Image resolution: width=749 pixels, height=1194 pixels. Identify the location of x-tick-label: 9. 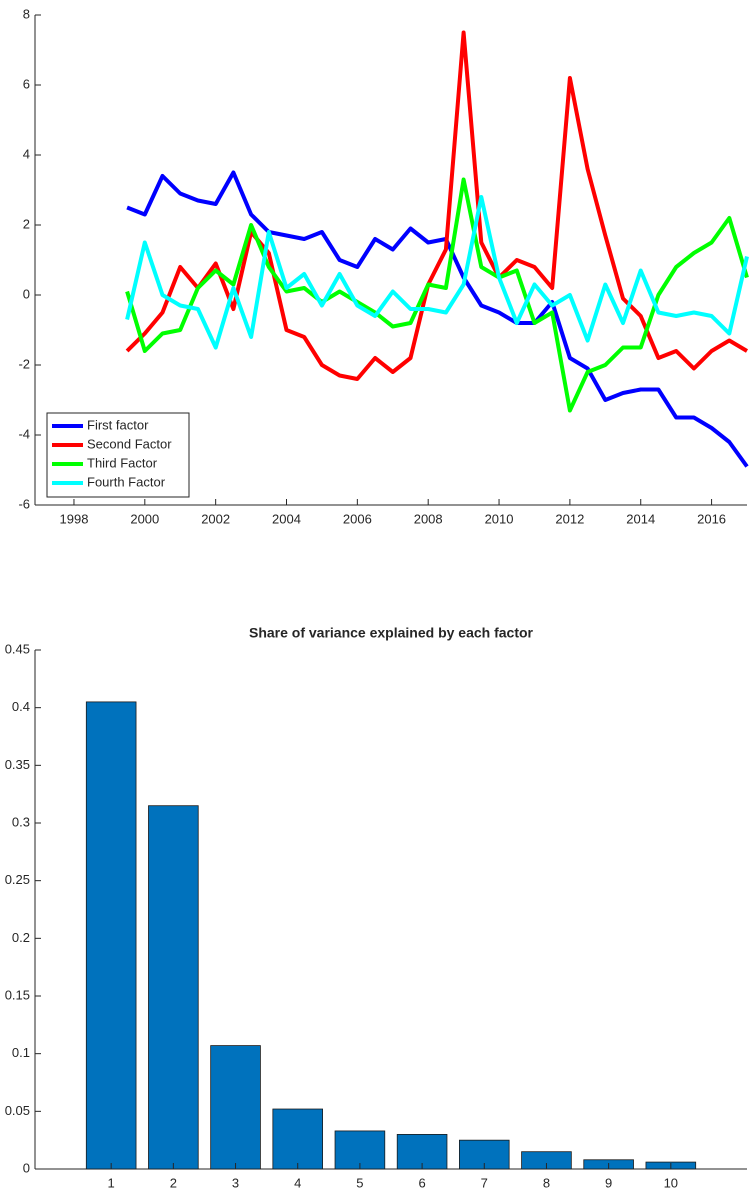
(608, 1182).